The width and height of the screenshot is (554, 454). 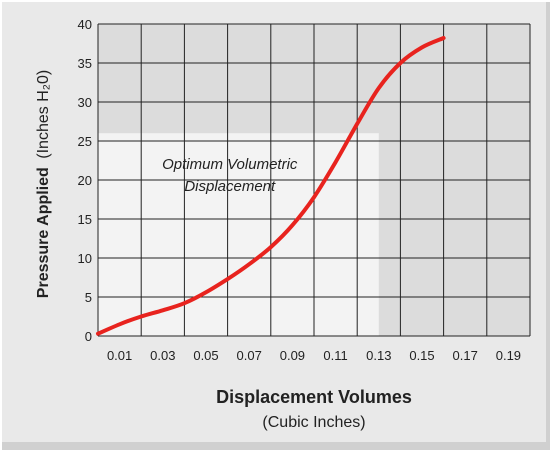 I want to click on svg-text:Pressure Applied (Inch: Pressure Applied (Inches H₂0), so click(x=43, y=184).